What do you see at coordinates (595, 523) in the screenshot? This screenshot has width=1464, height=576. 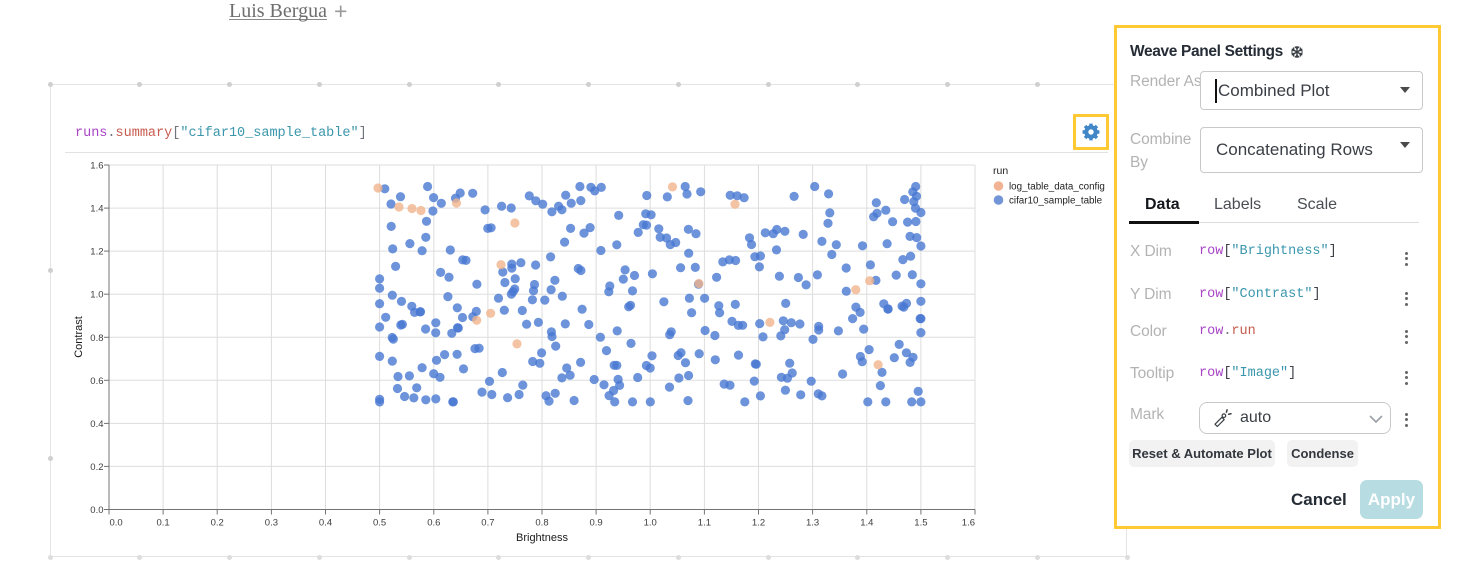 I see `svg-text: 0.9` at bounding box center [595, 523].